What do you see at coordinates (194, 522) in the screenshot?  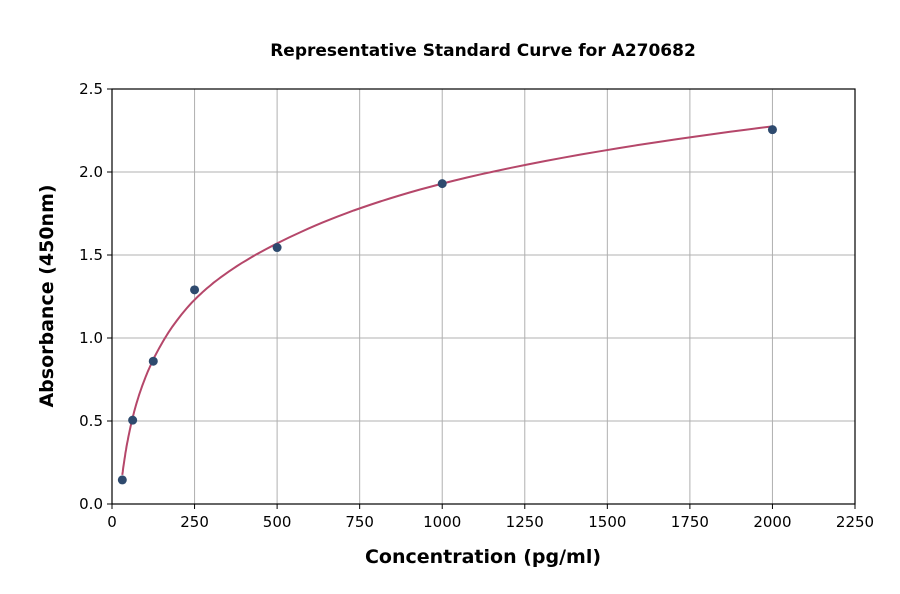 I see `x-tick-label: 250` at bounding box center [194, 522].